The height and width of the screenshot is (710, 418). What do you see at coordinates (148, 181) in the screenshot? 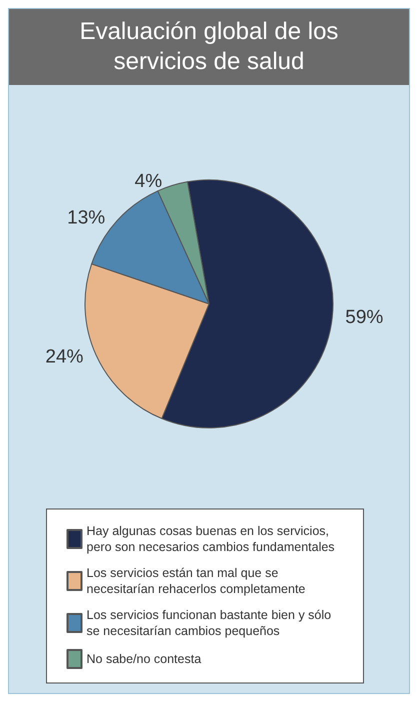
I see `data-label: 4%` at bounding box center [148, 181].